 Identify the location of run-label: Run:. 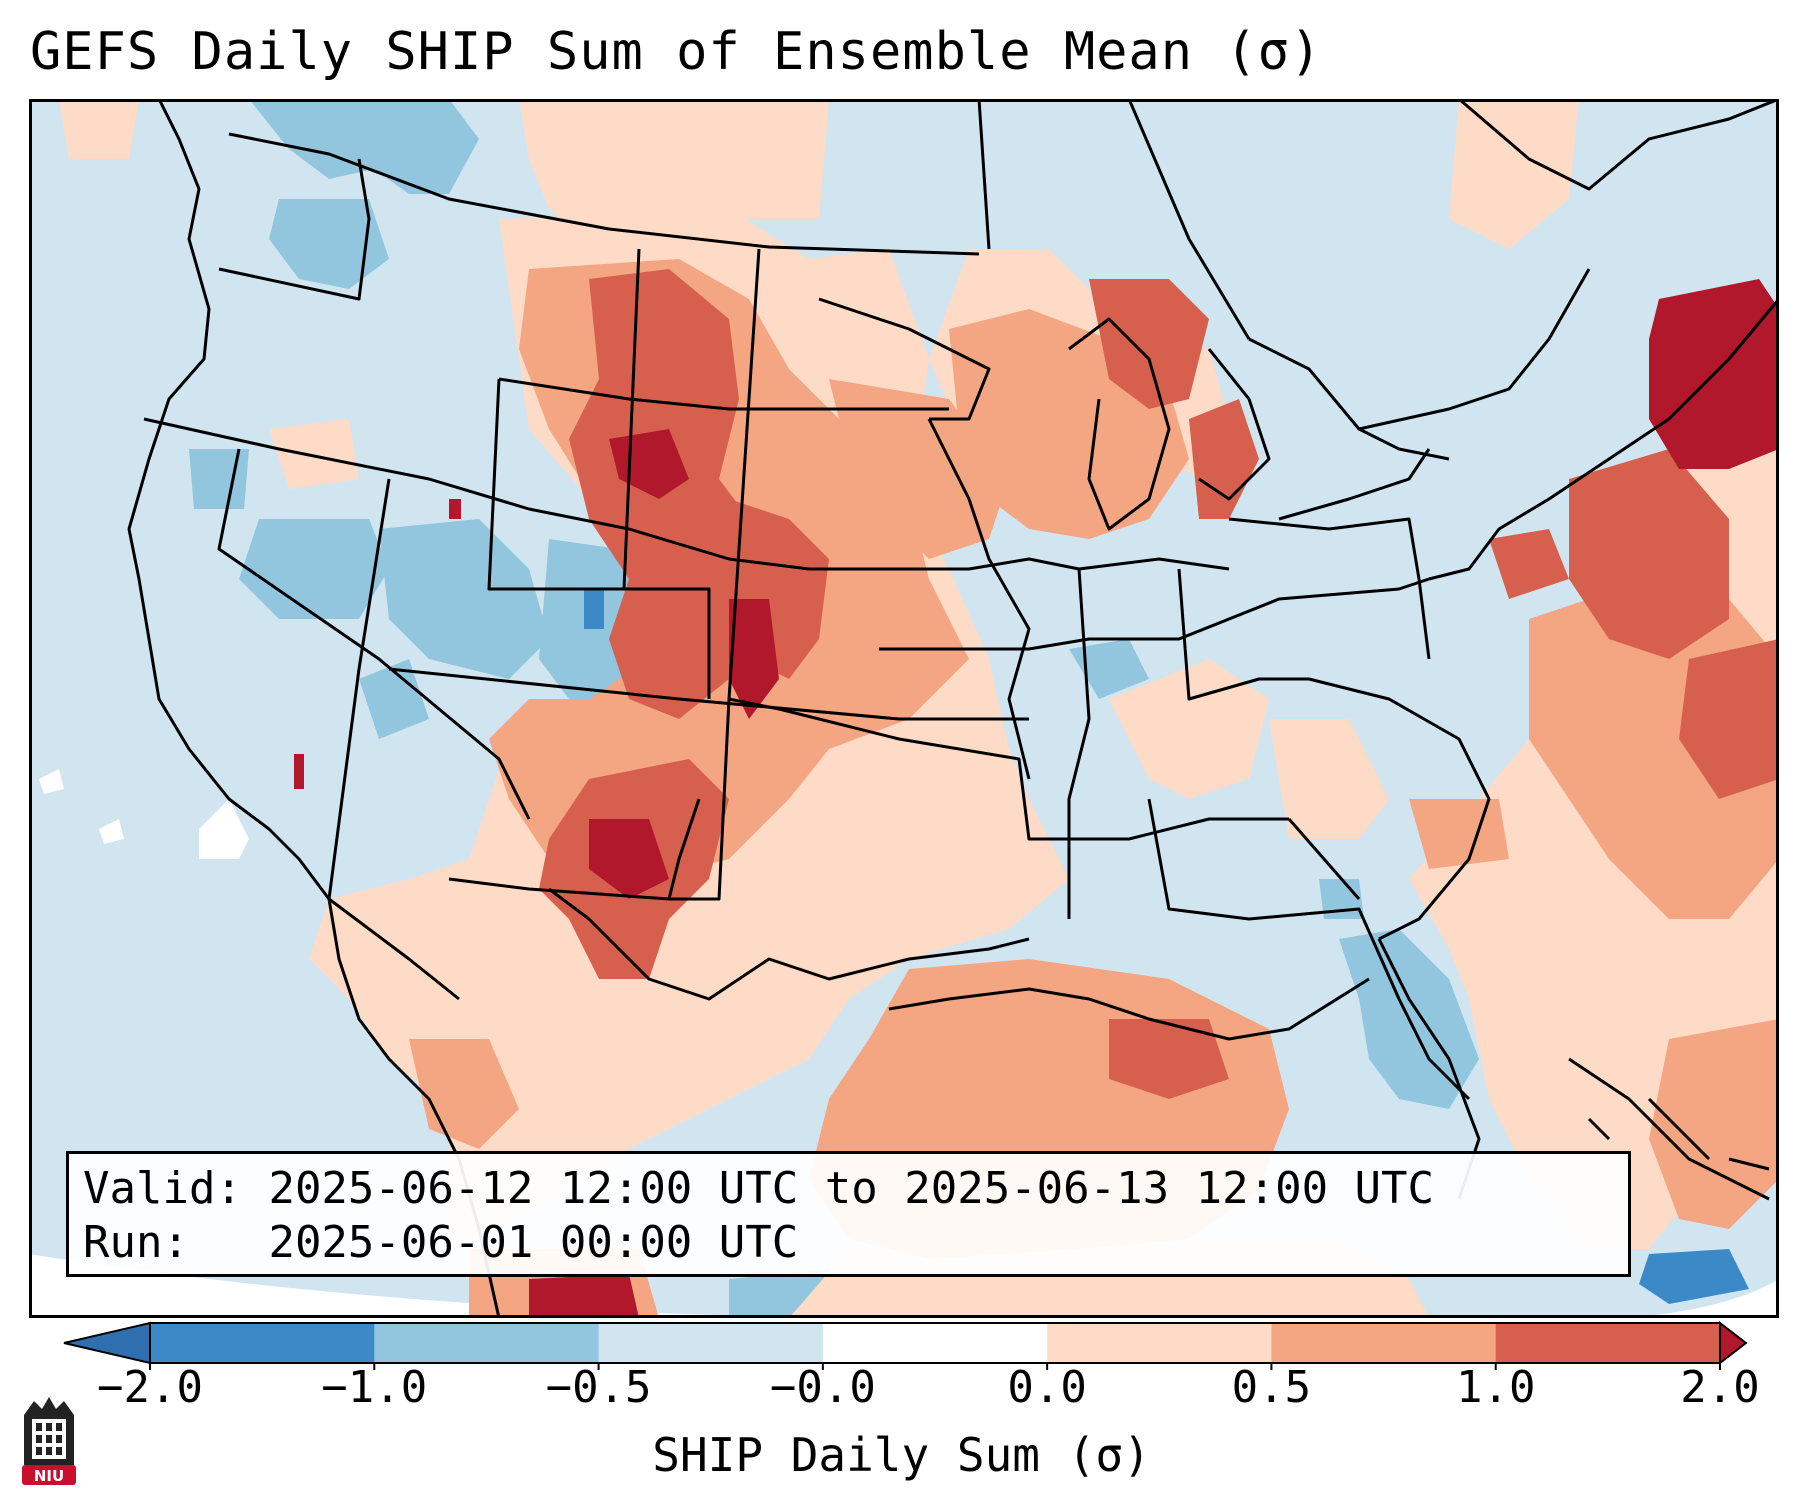
(136, 1242).